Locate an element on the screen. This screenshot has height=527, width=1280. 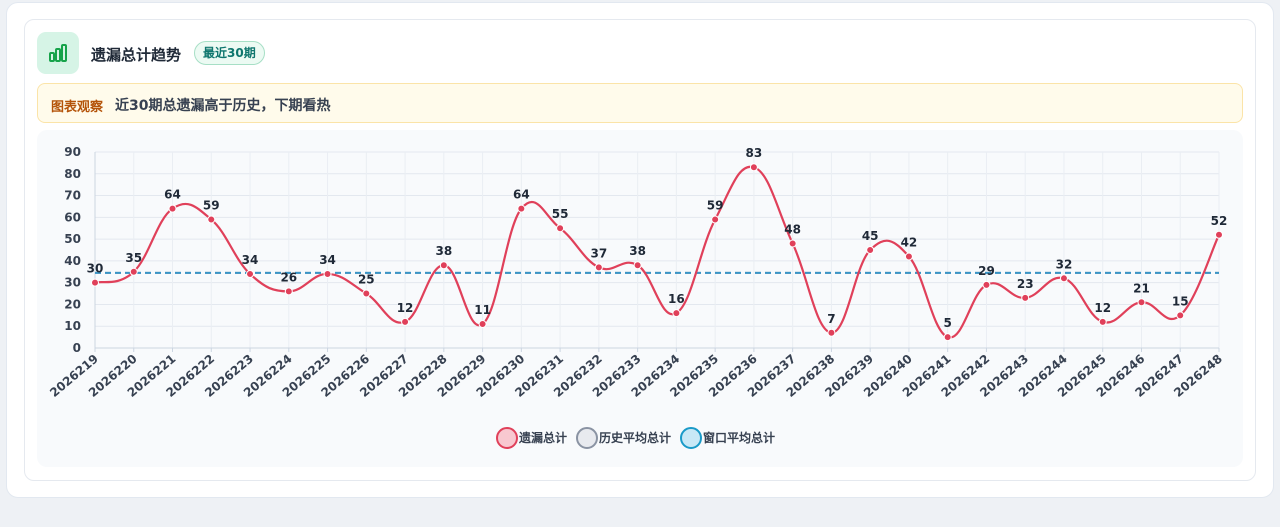
observation-banner: 图表观察 近30期总遗漏高于历史，下期看热 is located at coordinates (640, 103).